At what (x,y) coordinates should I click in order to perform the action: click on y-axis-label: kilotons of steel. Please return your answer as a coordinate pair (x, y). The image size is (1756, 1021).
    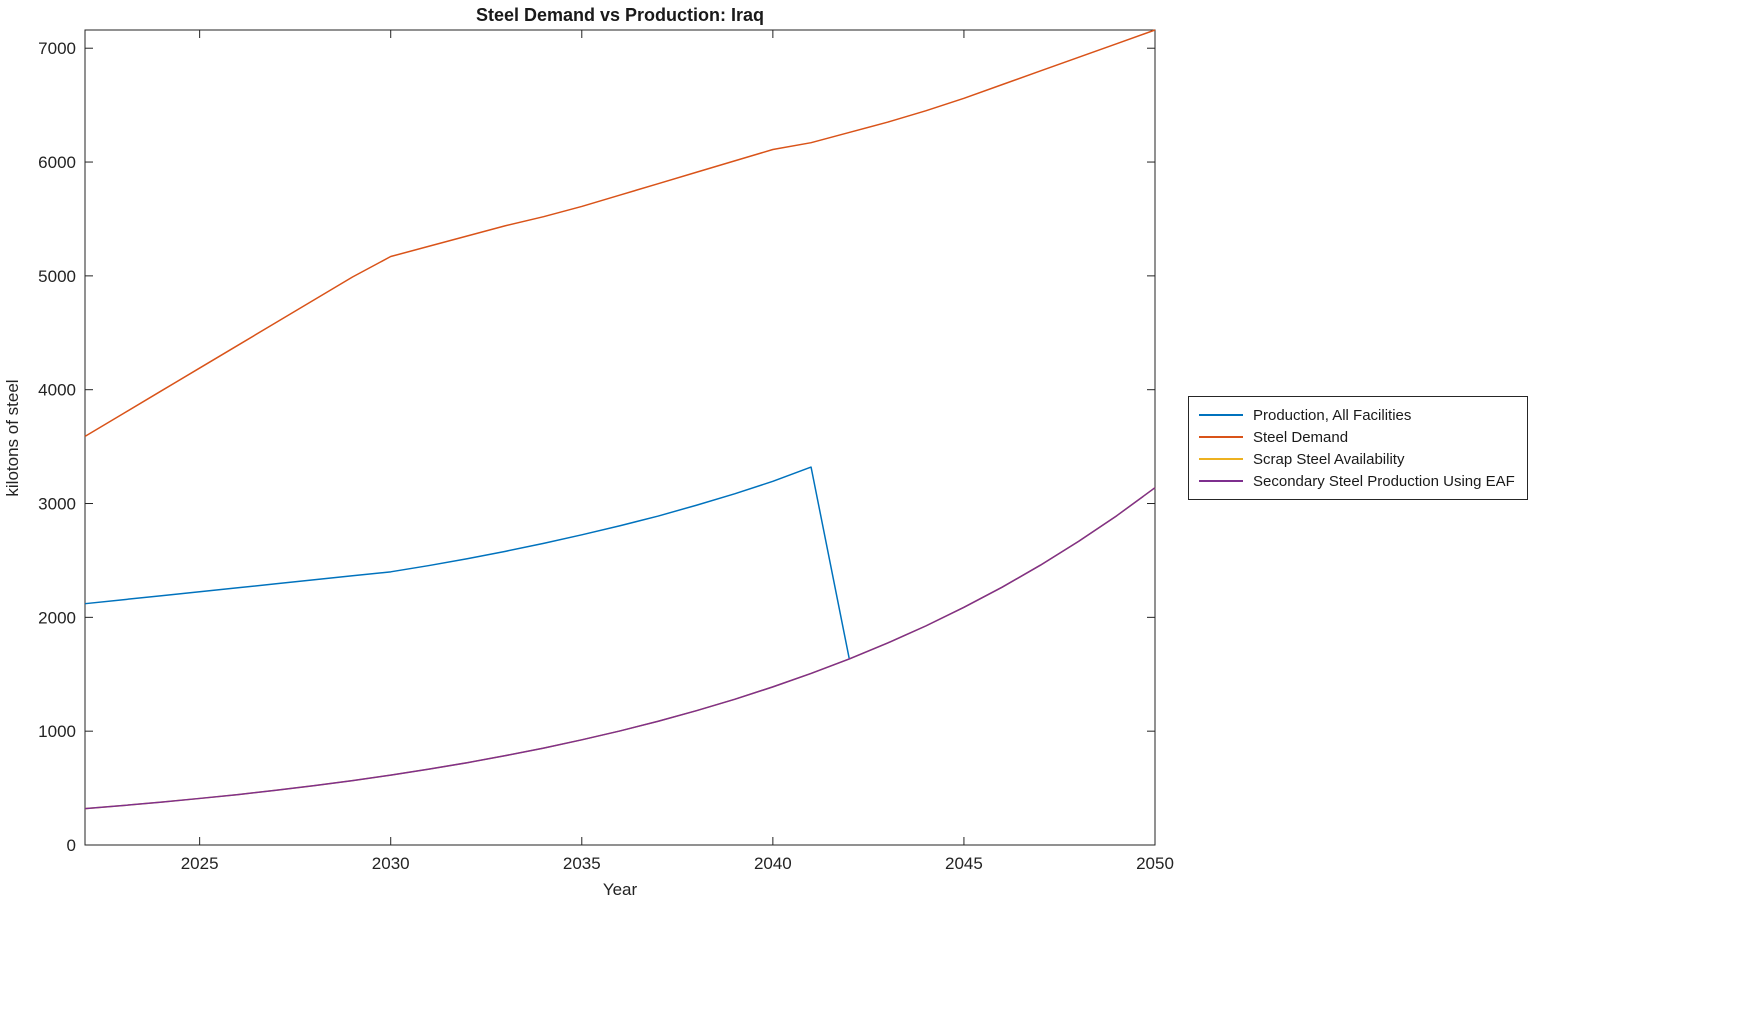
    Looking at the image, I should click on (12, 438).